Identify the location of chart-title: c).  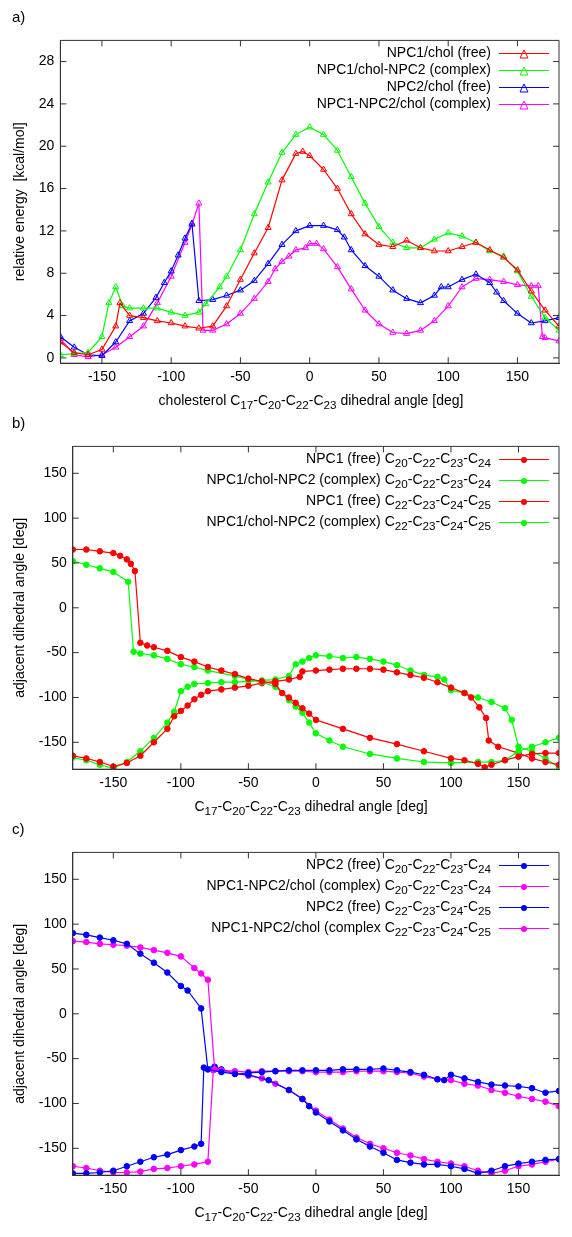
(18, 829).